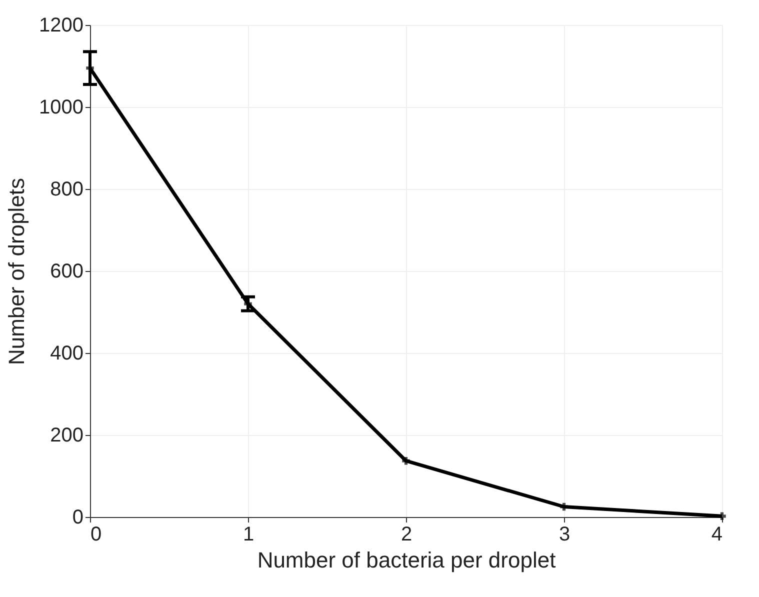  What do you see at coordinates (17, 272) in the screenshot?
I see `y-axis-title: Number of droplets` at bounding box center [17, 272].